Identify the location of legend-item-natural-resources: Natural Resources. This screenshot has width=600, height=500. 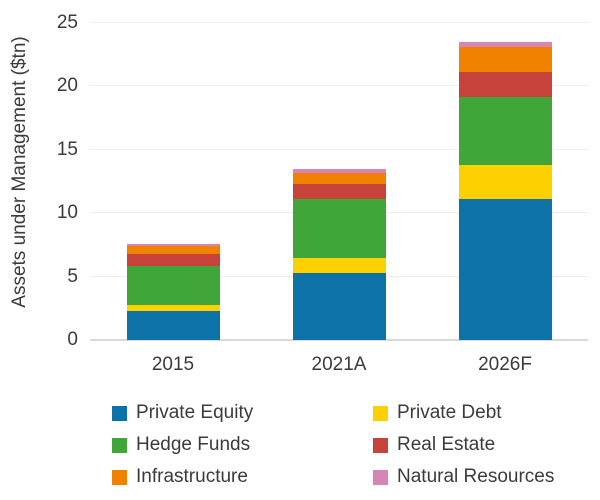
(463, 477).